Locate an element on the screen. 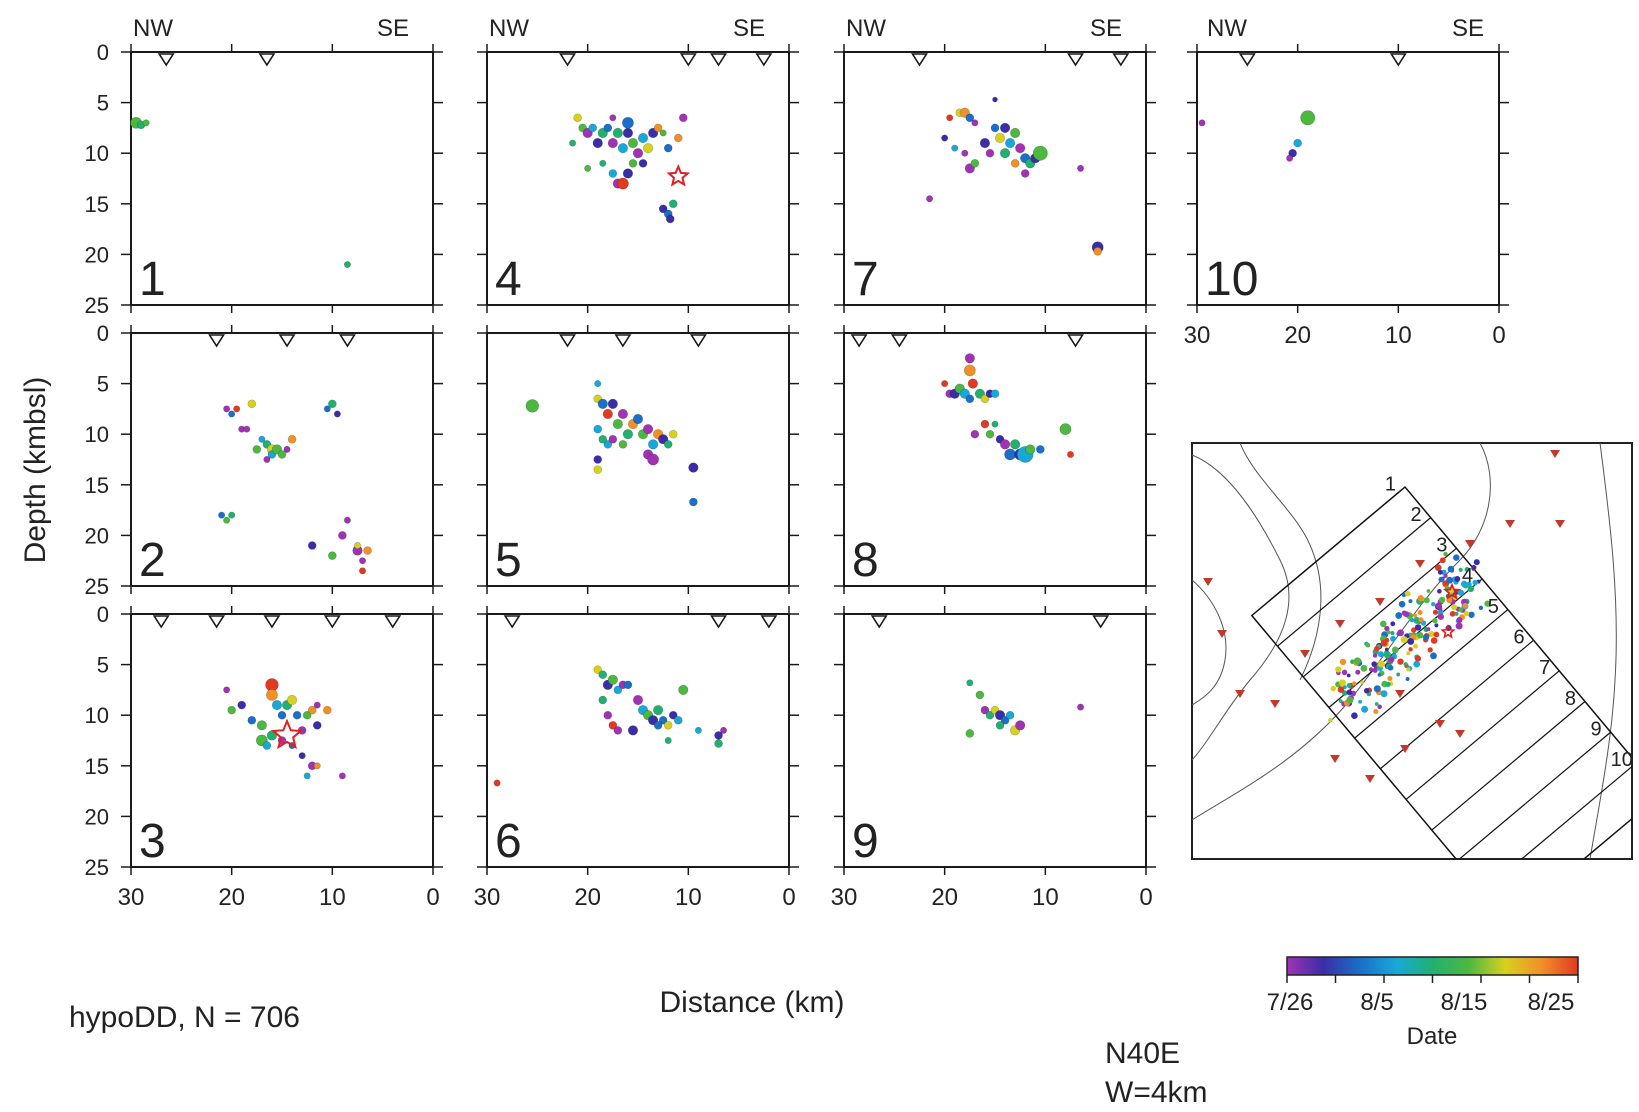  x-axis-label: Distance (km) is located at coordinates (751, 1002).